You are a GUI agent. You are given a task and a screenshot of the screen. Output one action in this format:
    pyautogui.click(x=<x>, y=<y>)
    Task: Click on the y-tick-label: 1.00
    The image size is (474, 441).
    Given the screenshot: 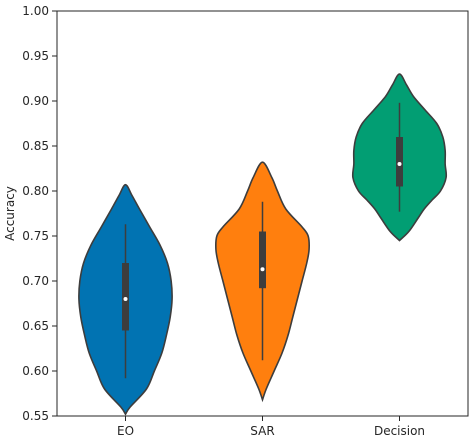 What is the action you would take?
    pyautogui.click(x=35, y=11)
    